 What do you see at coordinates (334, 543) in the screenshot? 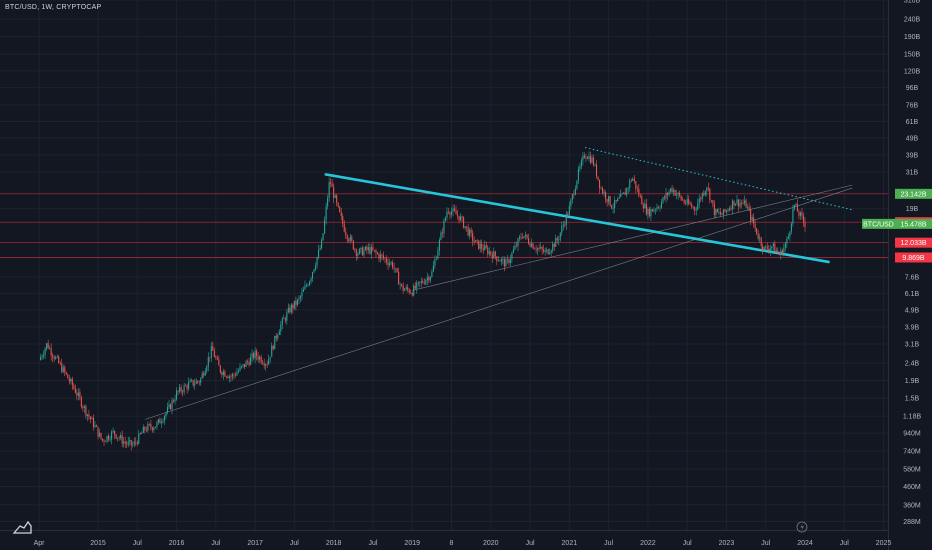
I see `x-tick-label: 2018` at bounding box center [334, 543].